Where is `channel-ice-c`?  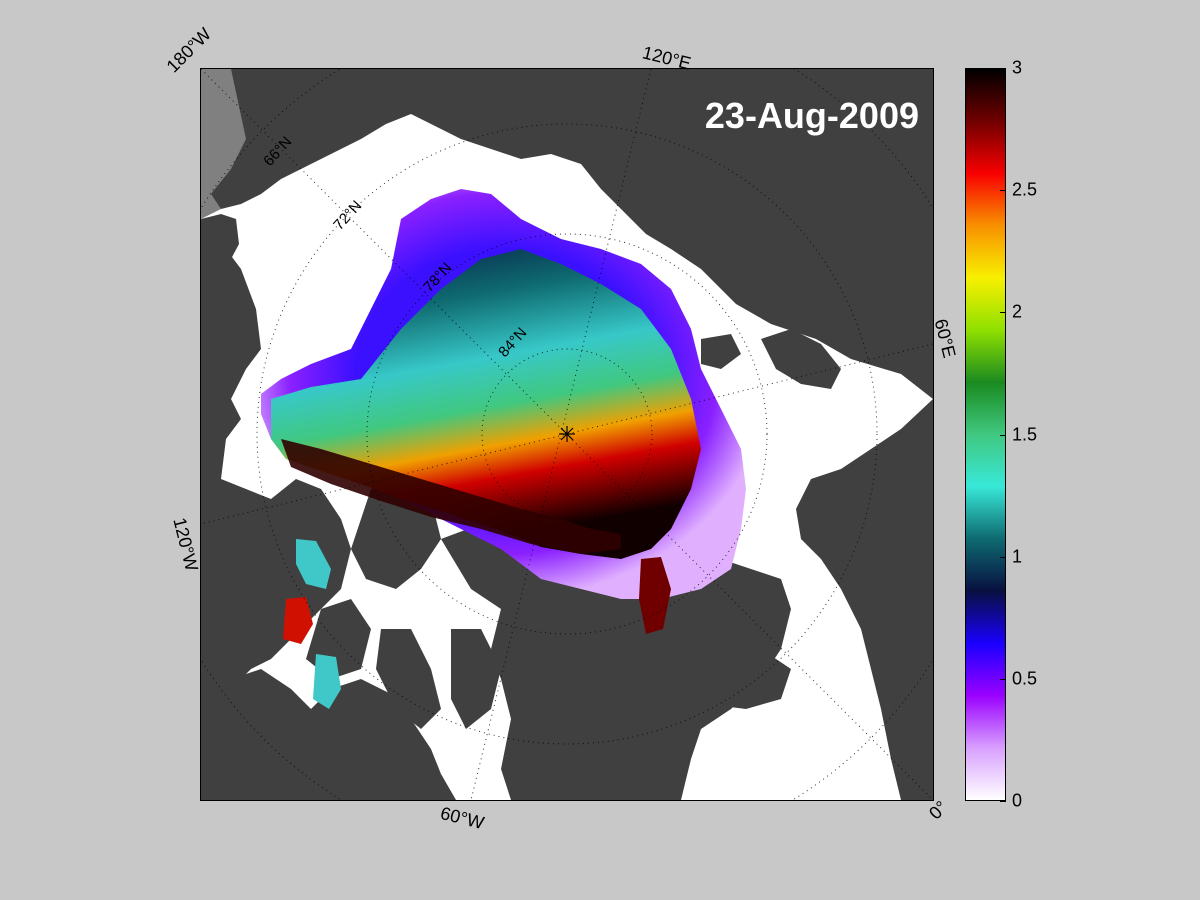 channel-ice-c is located at coordinates (327, 681).